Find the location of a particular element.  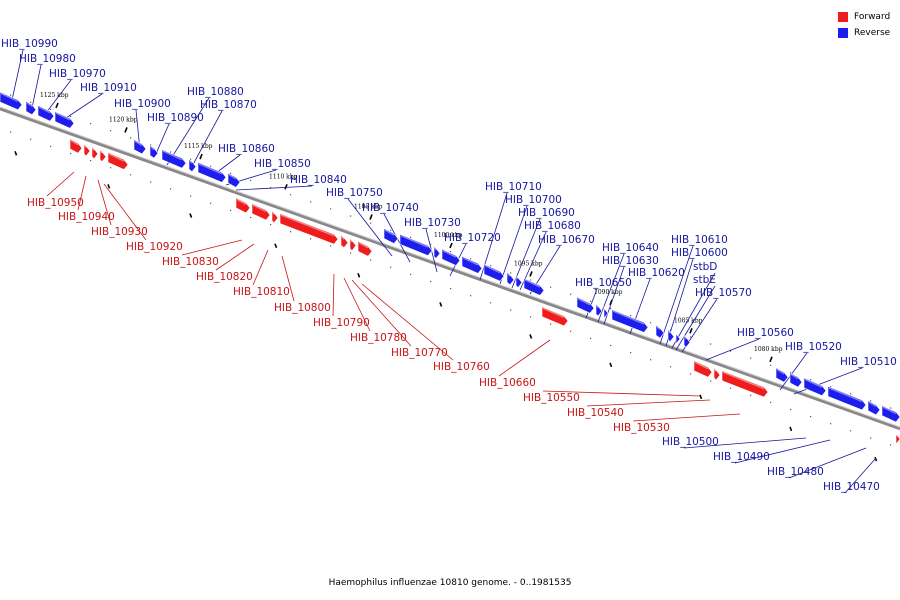

gene-label-hib-10820: HIB_10820 is located at coordinates (224, 277).